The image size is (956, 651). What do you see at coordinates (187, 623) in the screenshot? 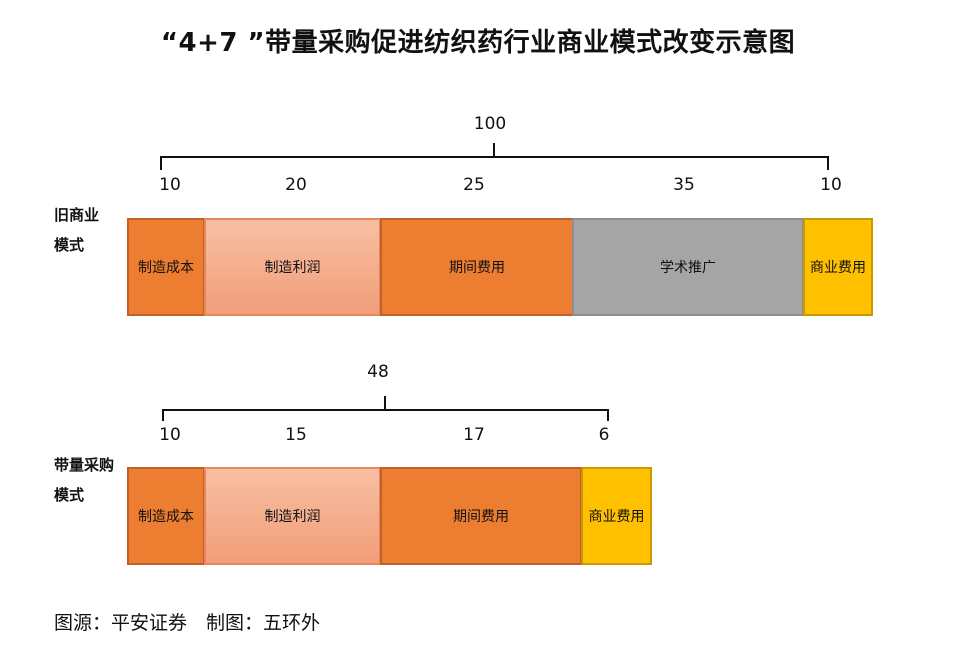
I see `source-caption: 图源：平安证券 制图：五环外` at bounding box center [187, 623].